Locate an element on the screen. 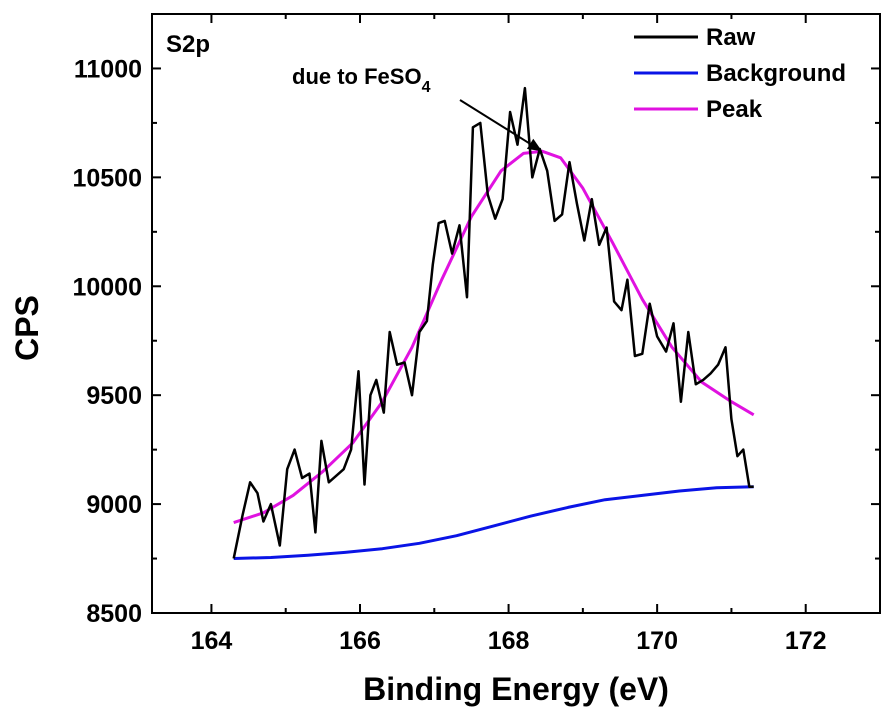 The image size is (884, 711). legend: Raw Background Peak is located at coordinates (740, 73).